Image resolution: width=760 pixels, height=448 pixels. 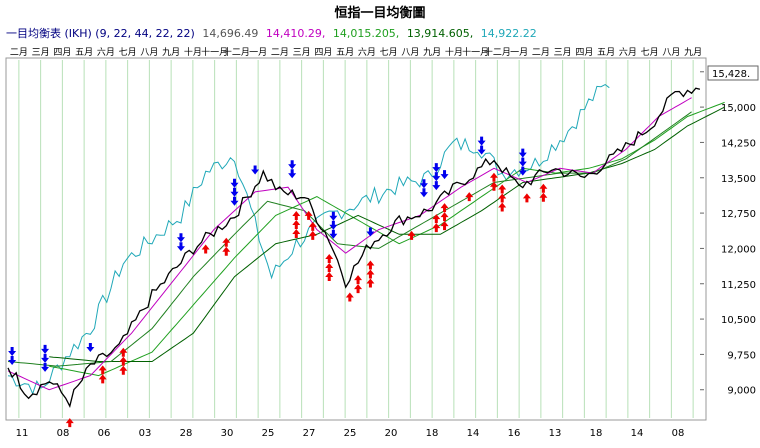 I want to click on month-label: 六月, so click(x=628, y=52).